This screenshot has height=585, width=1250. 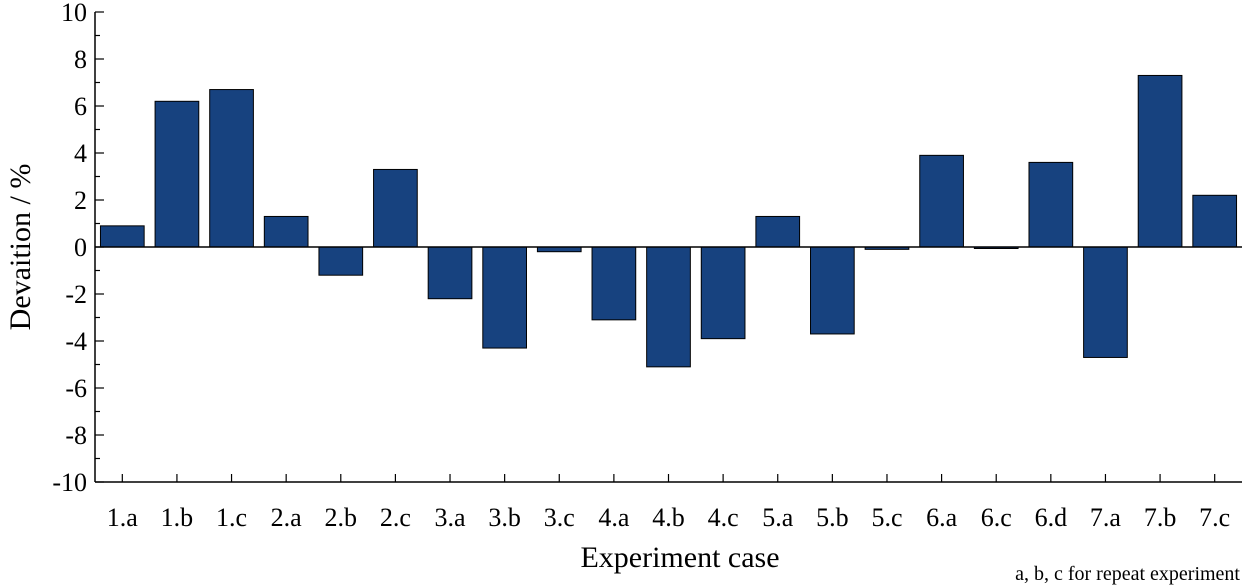 I want to click on bar-7.a, so click(x=1105, y=302).